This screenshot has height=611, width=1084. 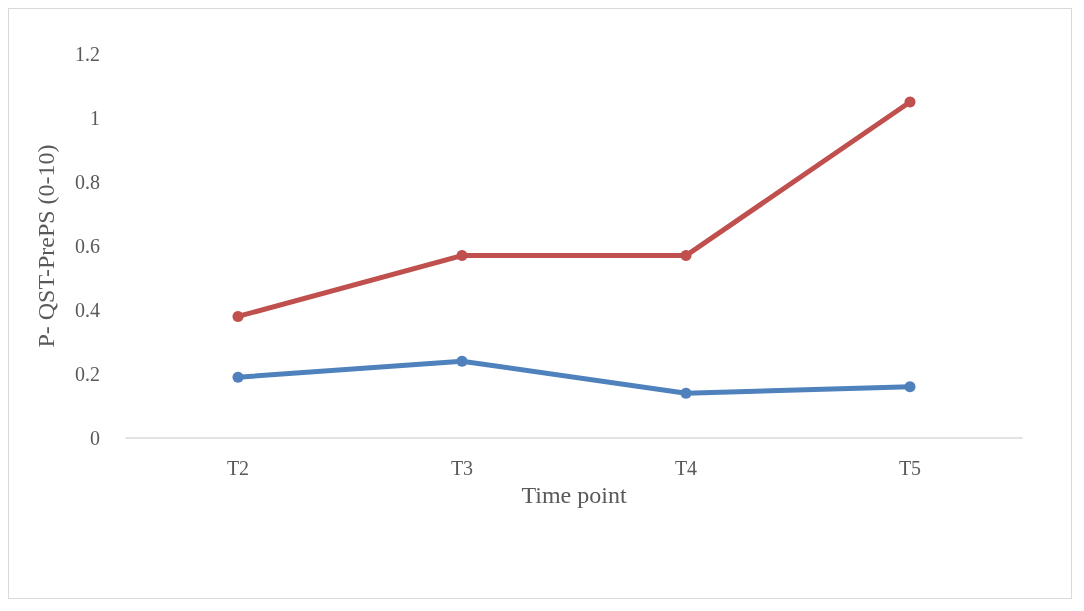 I want to click on y-tick-label: 1.2, so click(x=87, y=54).